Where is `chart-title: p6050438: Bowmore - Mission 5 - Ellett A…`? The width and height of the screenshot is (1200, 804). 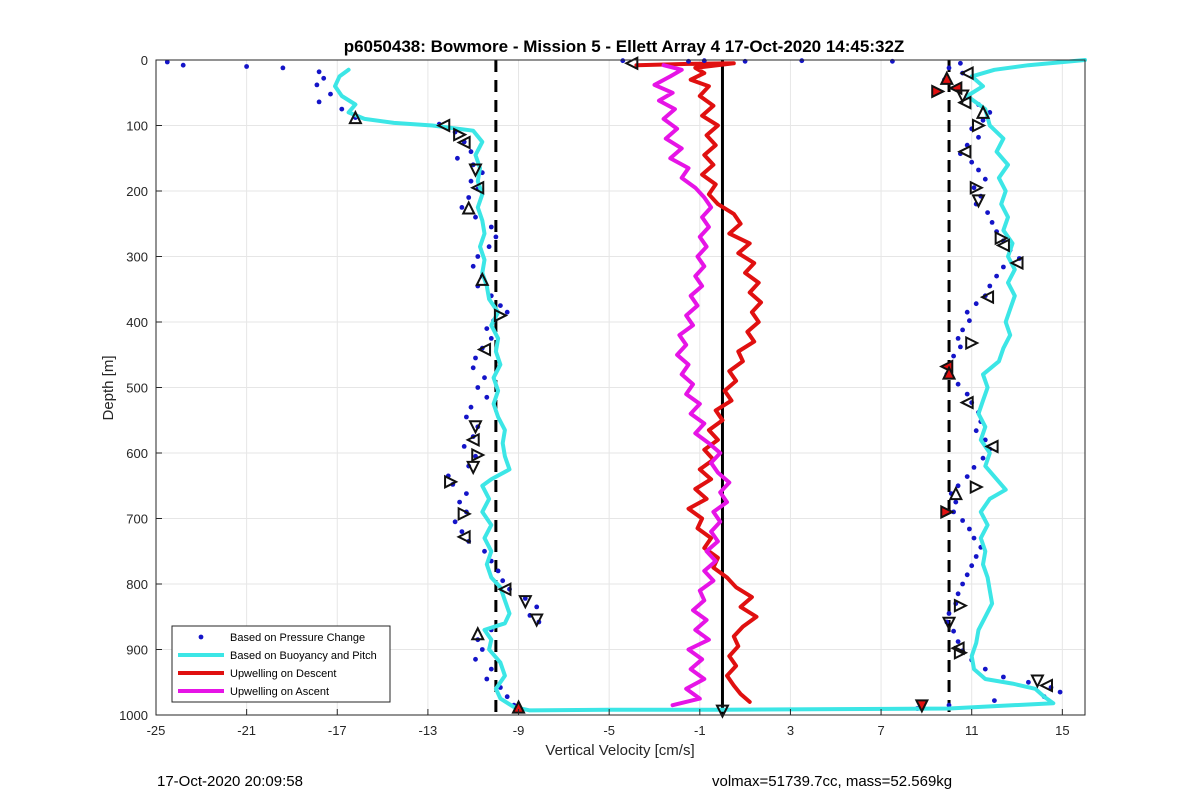
chart-title: p6050438: Bowmore - Mission 5 - Ellett A… is located at coordinates (624, 46).